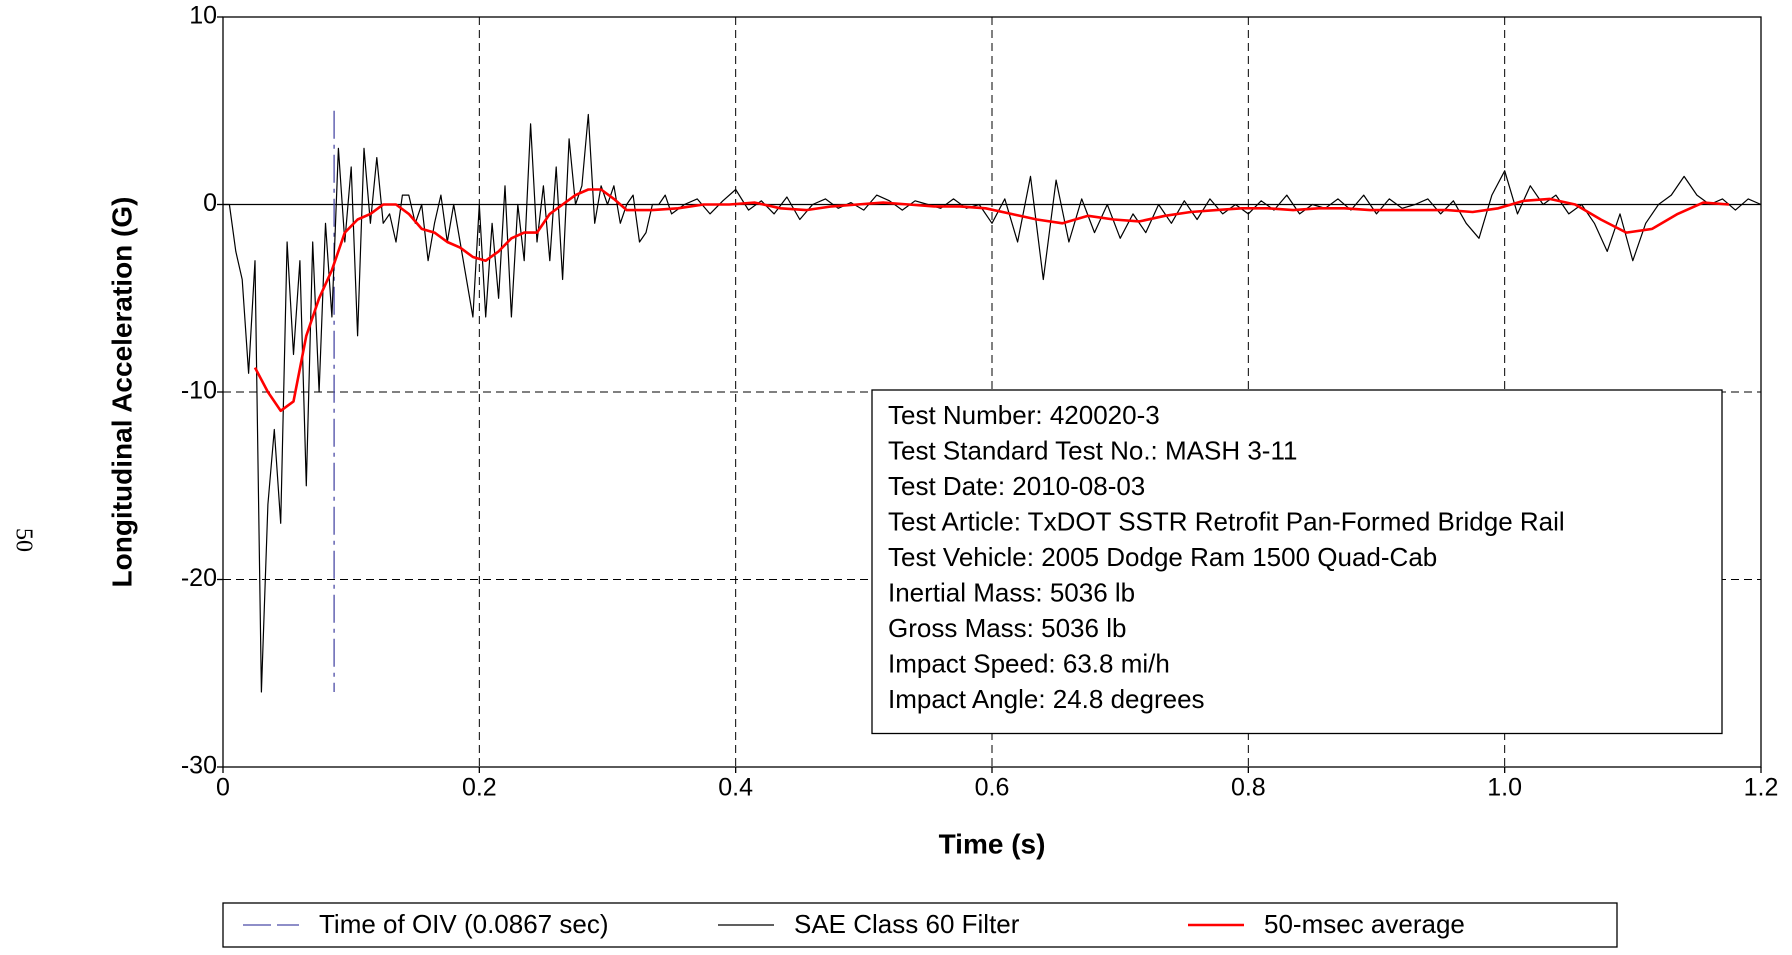  What do you see at coordinates (1364, 924) in the screenshot?
I see `legend-label: 50-msec average` at bounding box center [1364, 924].